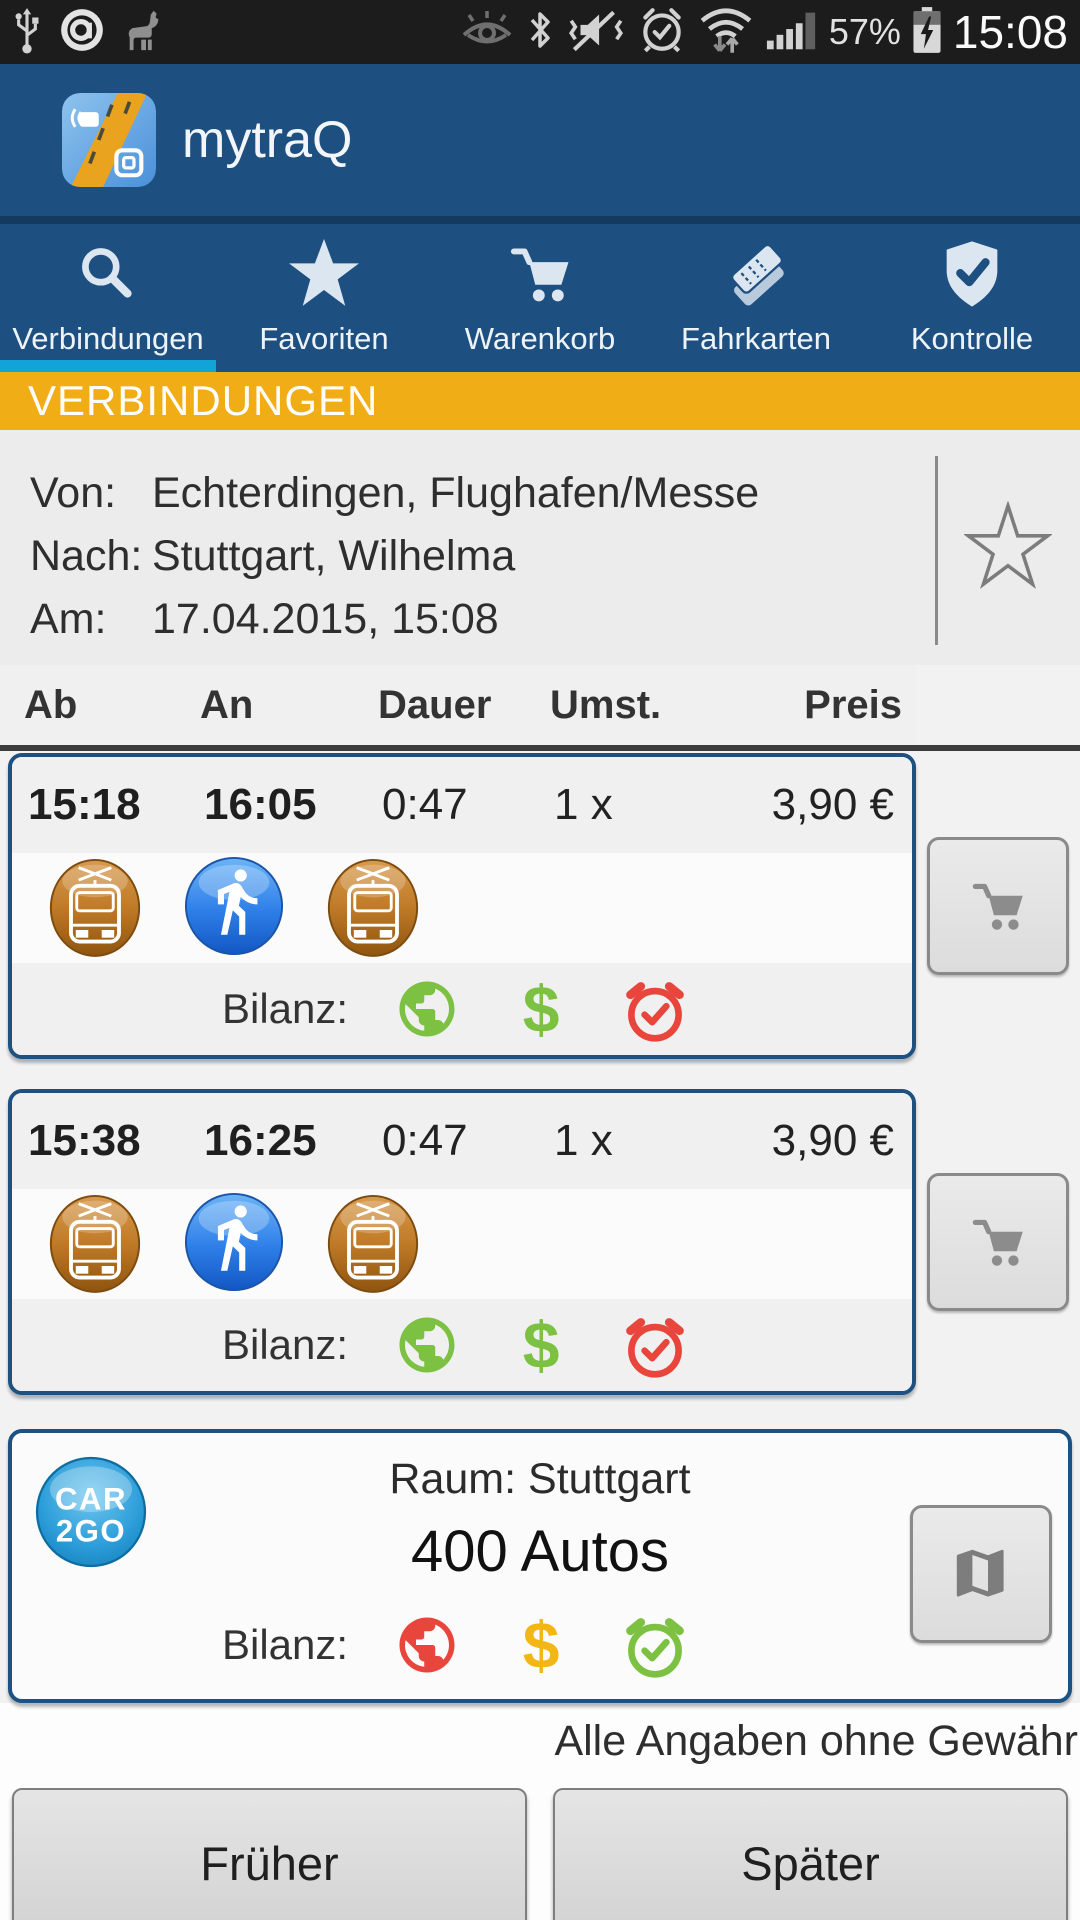  What do you see at coordinates (325, 619) in the screenshot?
I see `date-value: 17.04.2015, 15:08` at bounding box center [325, 619].